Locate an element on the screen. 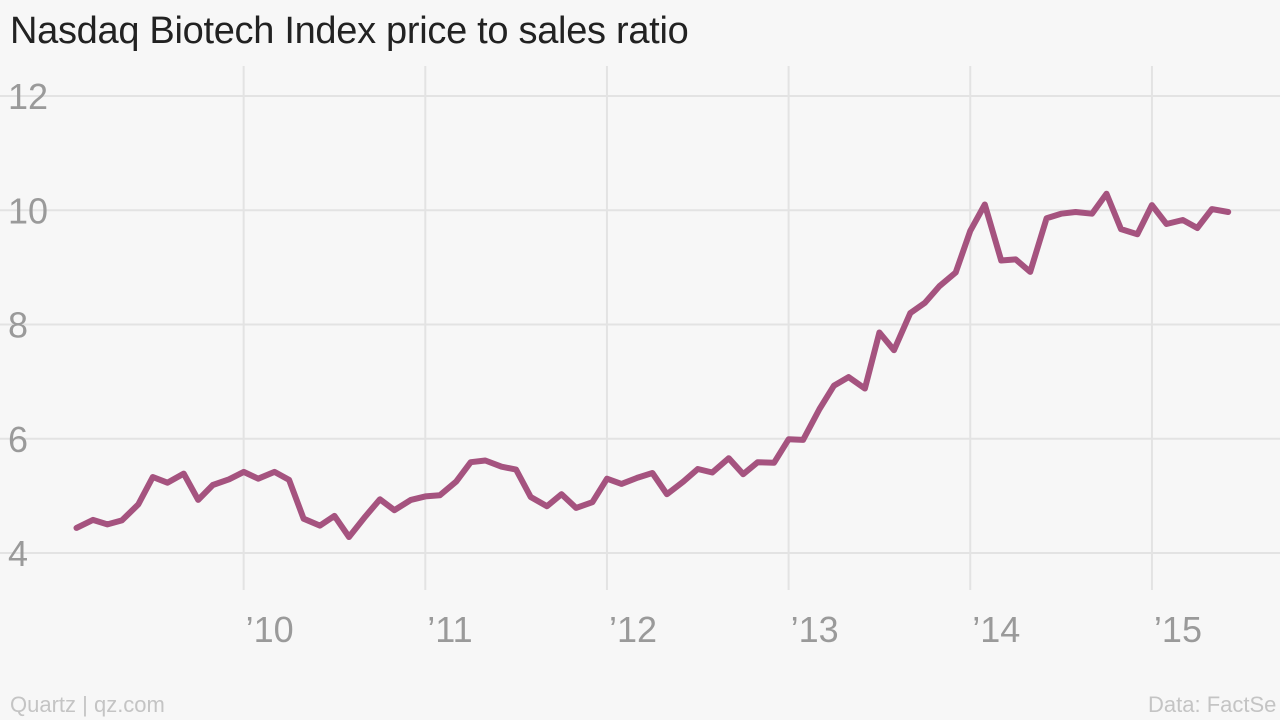 The width and height of the screenshot is (1280, 720). y-tick-label: 10 is located at coordinates (28, 210).